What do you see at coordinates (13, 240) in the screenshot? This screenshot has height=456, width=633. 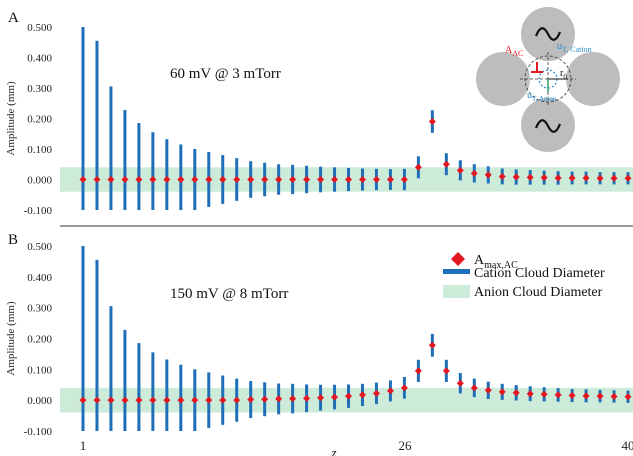 I see `panel-label: B` at bounding box center [13, 240].